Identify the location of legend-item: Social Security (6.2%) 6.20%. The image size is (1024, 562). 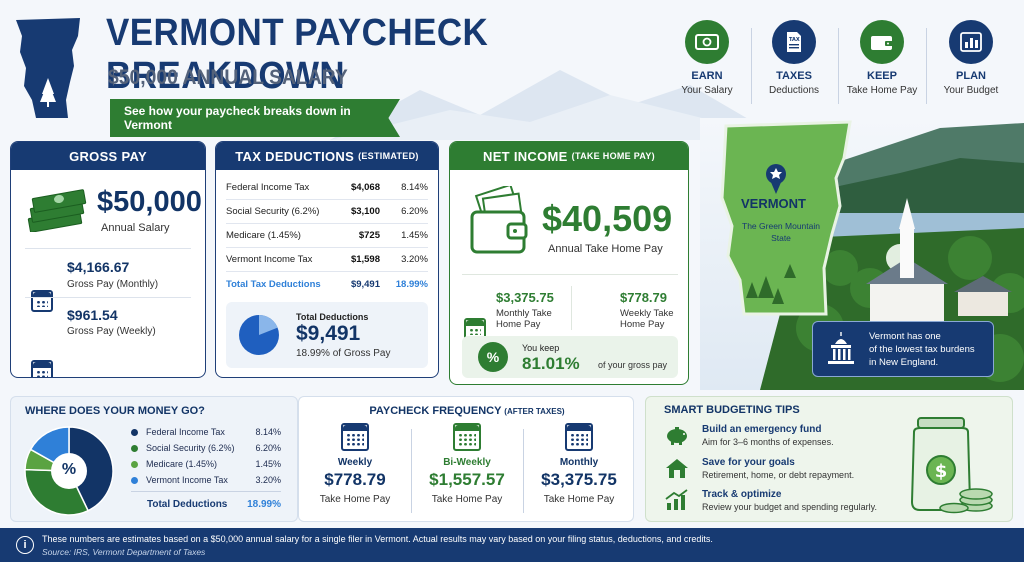
(206, 448).